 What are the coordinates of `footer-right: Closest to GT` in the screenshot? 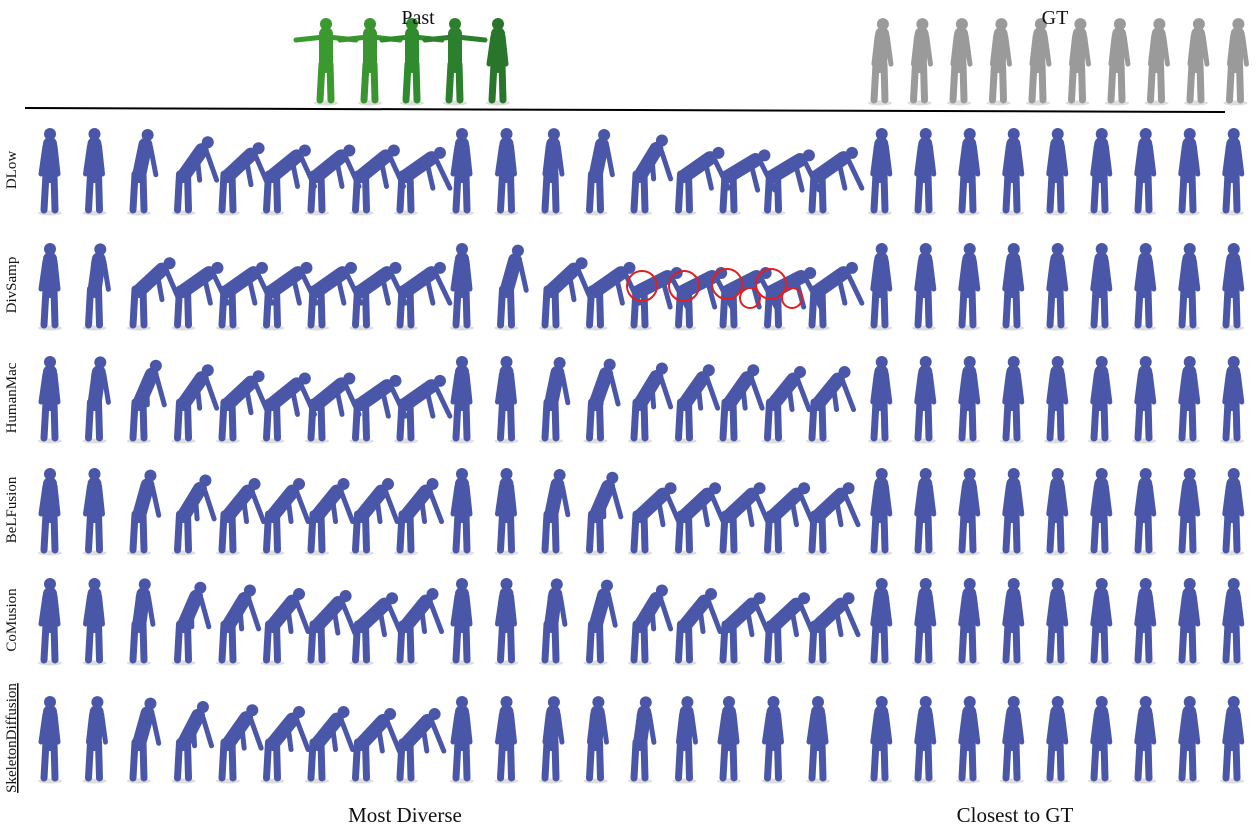 It's located at (1015, 815).